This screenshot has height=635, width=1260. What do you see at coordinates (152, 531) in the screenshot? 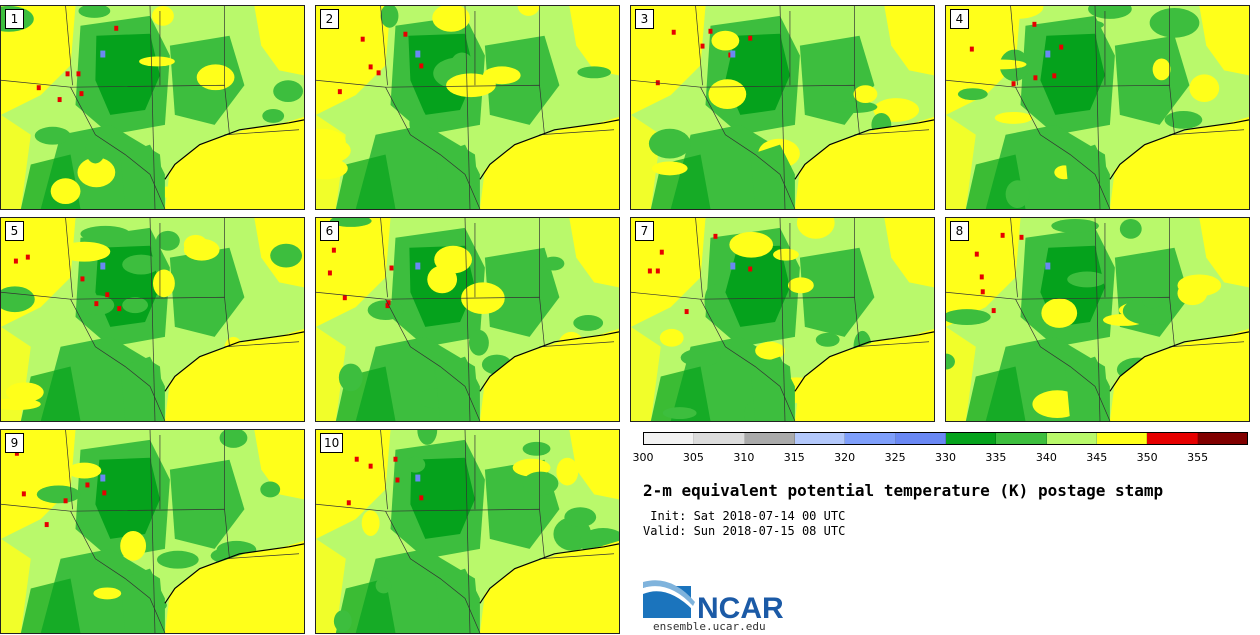
I see `member-map-9: 9` at bounding box center [152, 531].